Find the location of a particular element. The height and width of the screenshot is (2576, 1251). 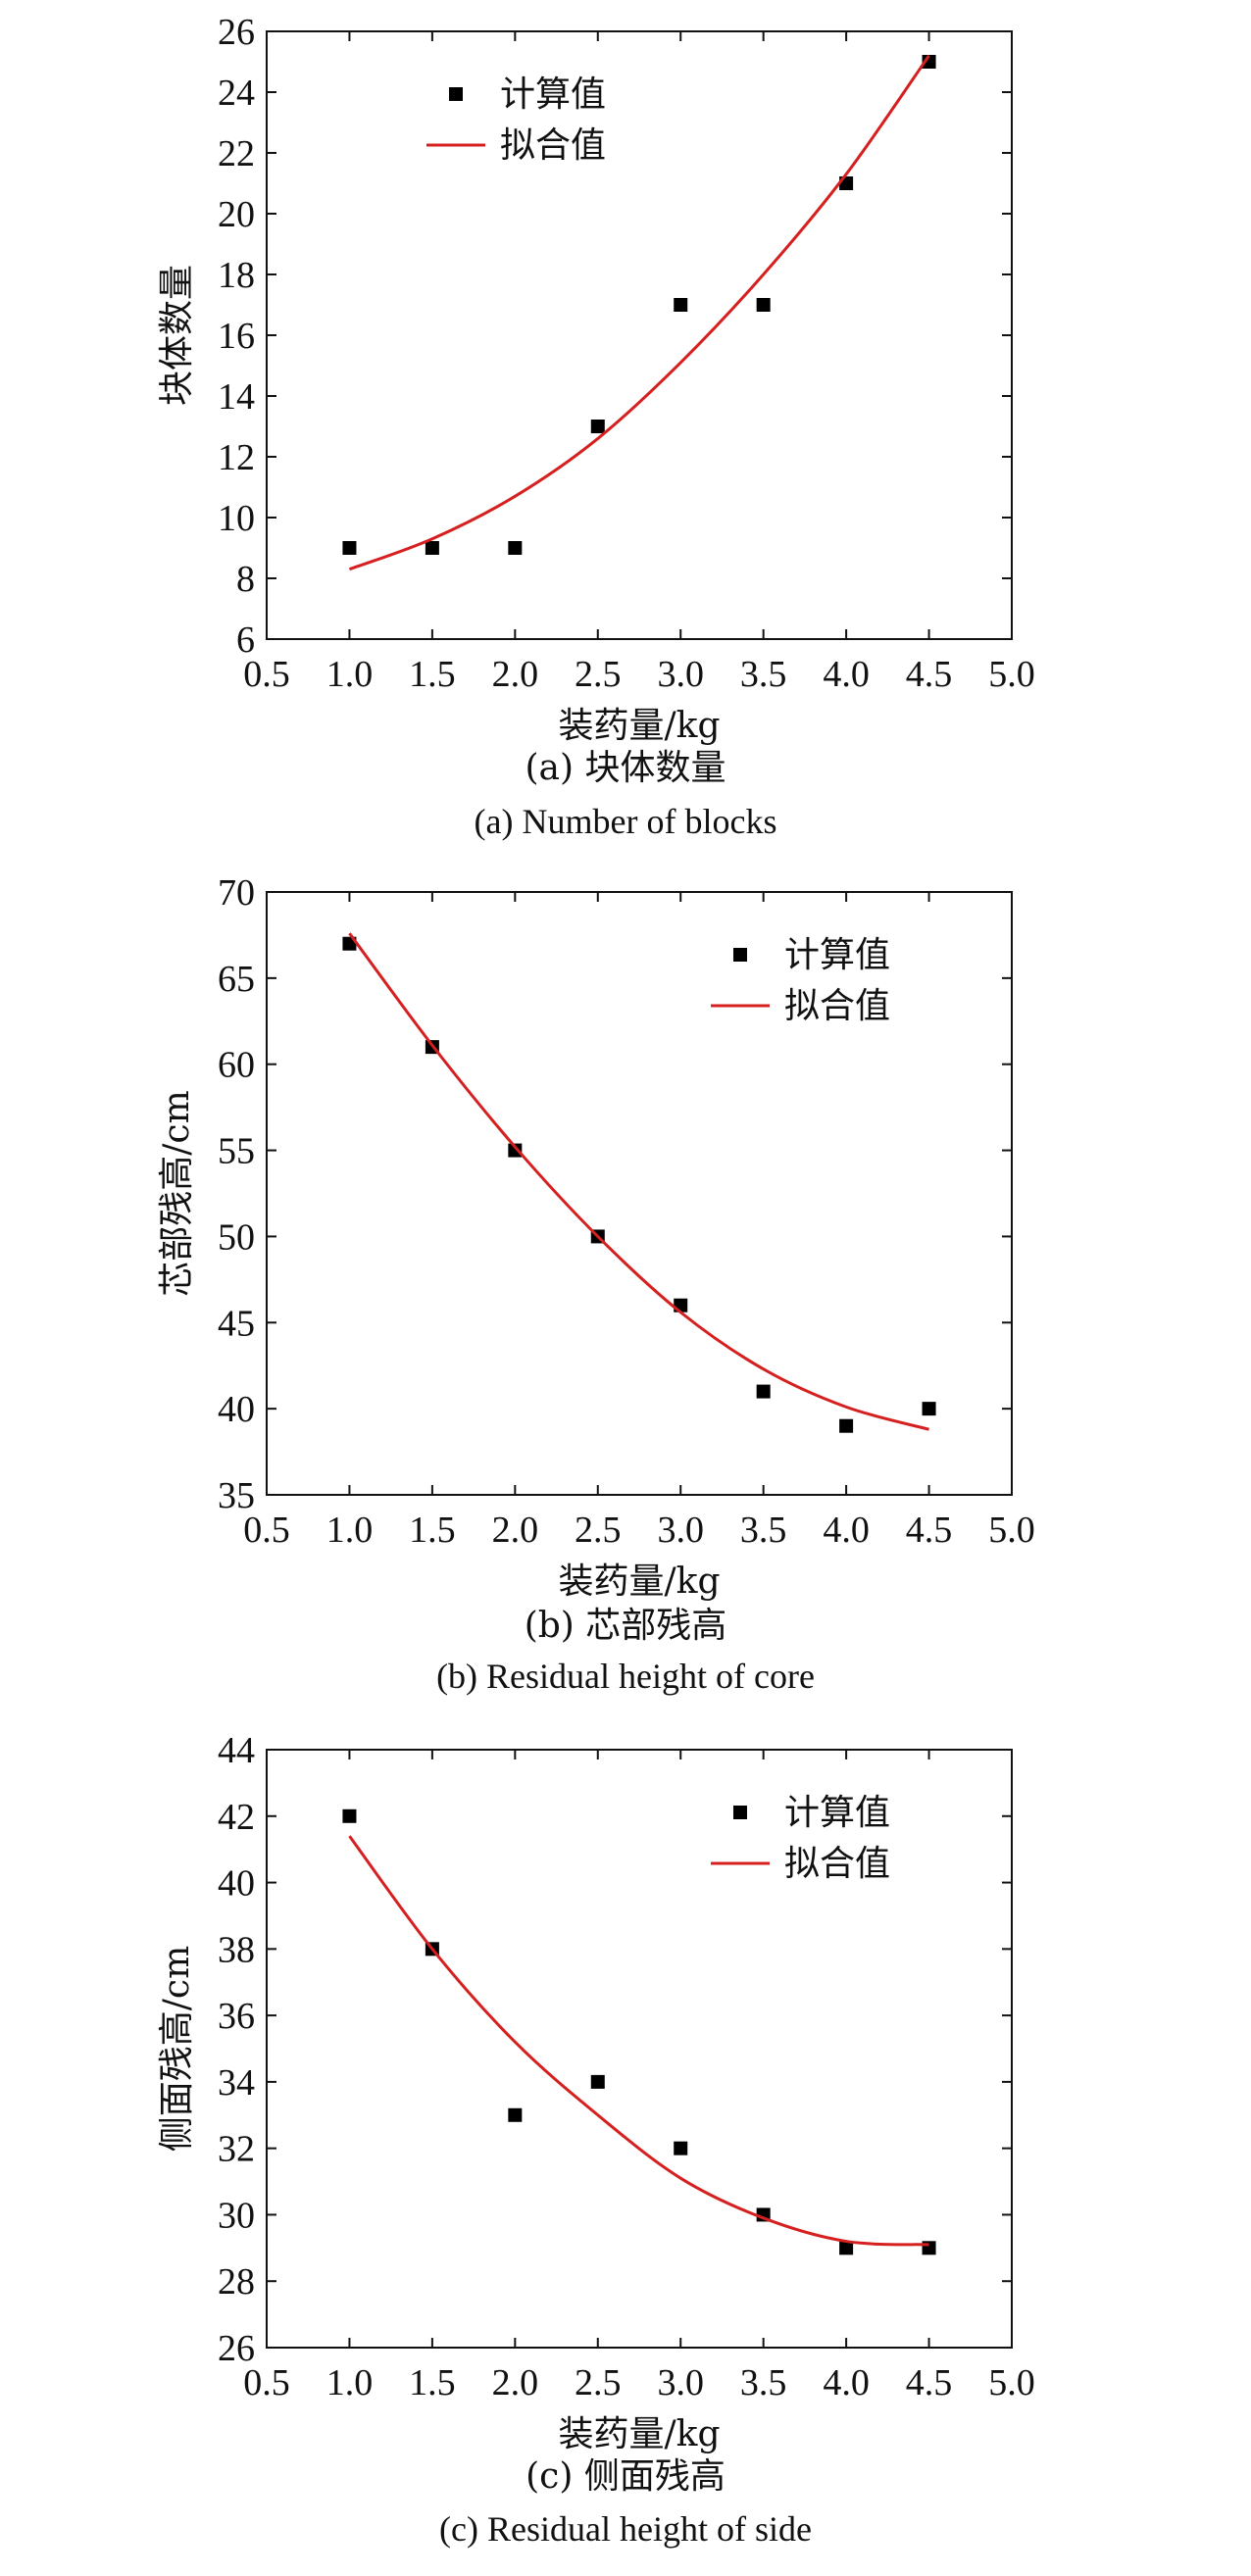

y-axis-label: 侧面残高/cm is located at coordinates (177, 2049).